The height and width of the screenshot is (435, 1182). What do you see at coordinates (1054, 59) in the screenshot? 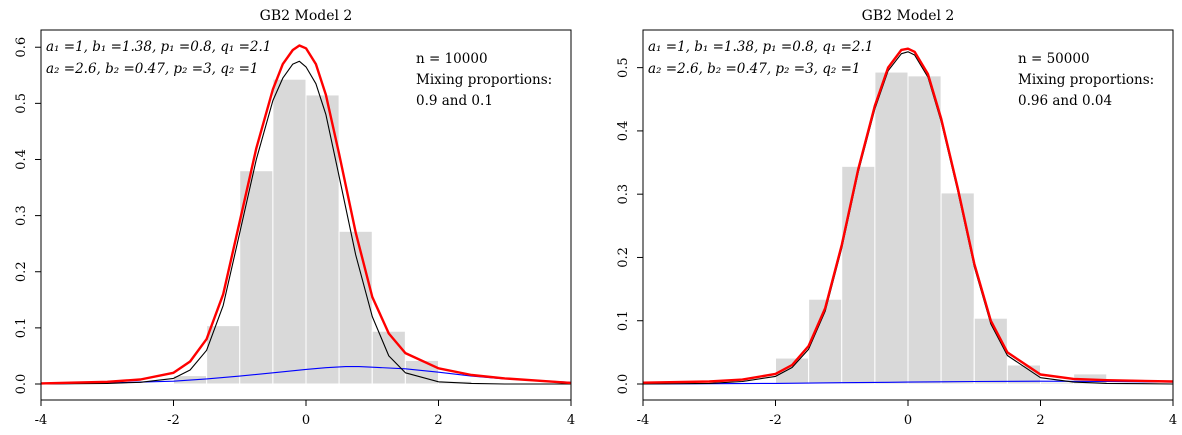
I see `sample-size-label: n = 50000` at bounding box center [1054, 59].